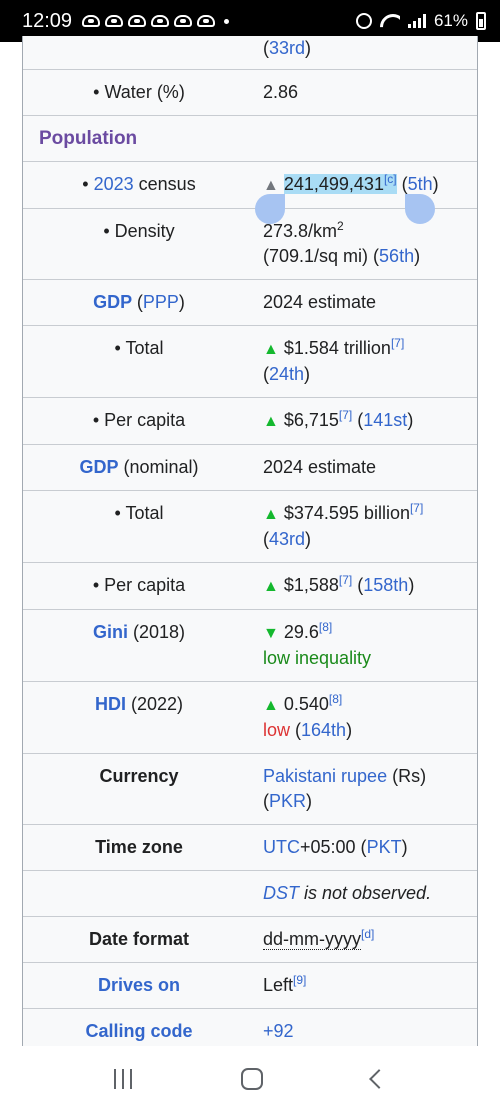 The height and width of the screenshot is (1112, 500). I want to click on gdp-nominal-link: GDP, so click(99, 467).